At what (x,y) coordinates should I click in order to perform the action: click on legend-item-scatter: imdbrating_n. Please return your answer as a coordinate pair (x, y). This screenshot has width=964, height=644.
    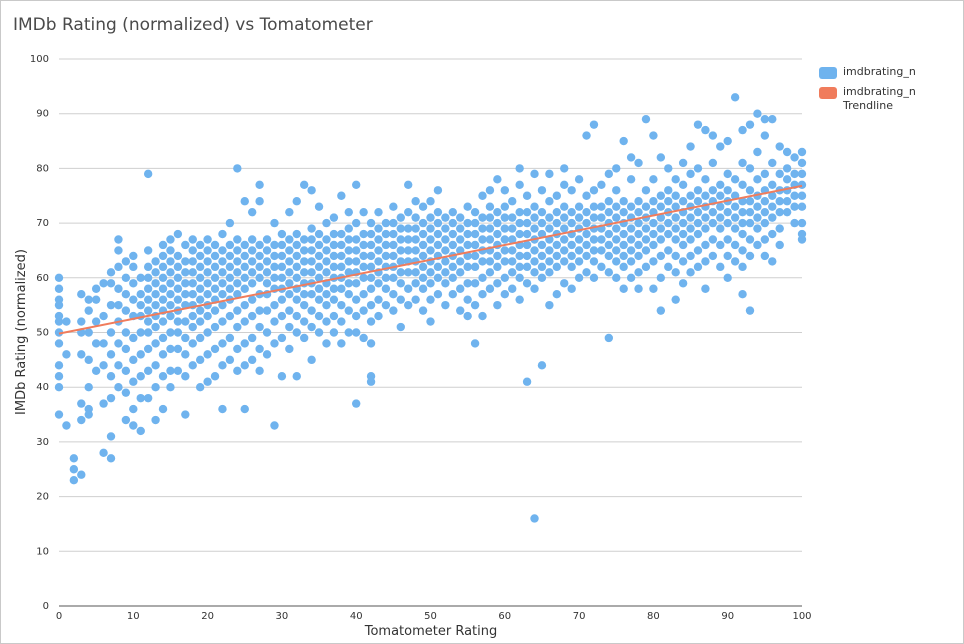
    Looking at the image, I should click on (886, 72).